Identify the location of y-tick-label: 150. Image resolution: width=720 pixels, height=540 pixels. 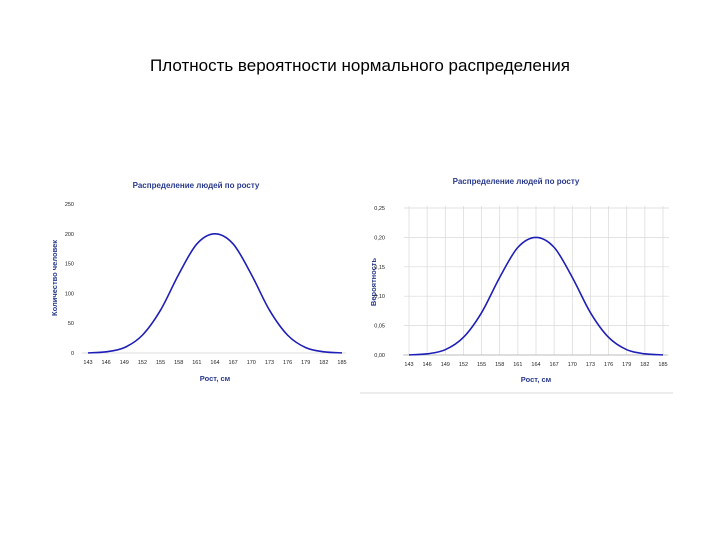
(69, 265).